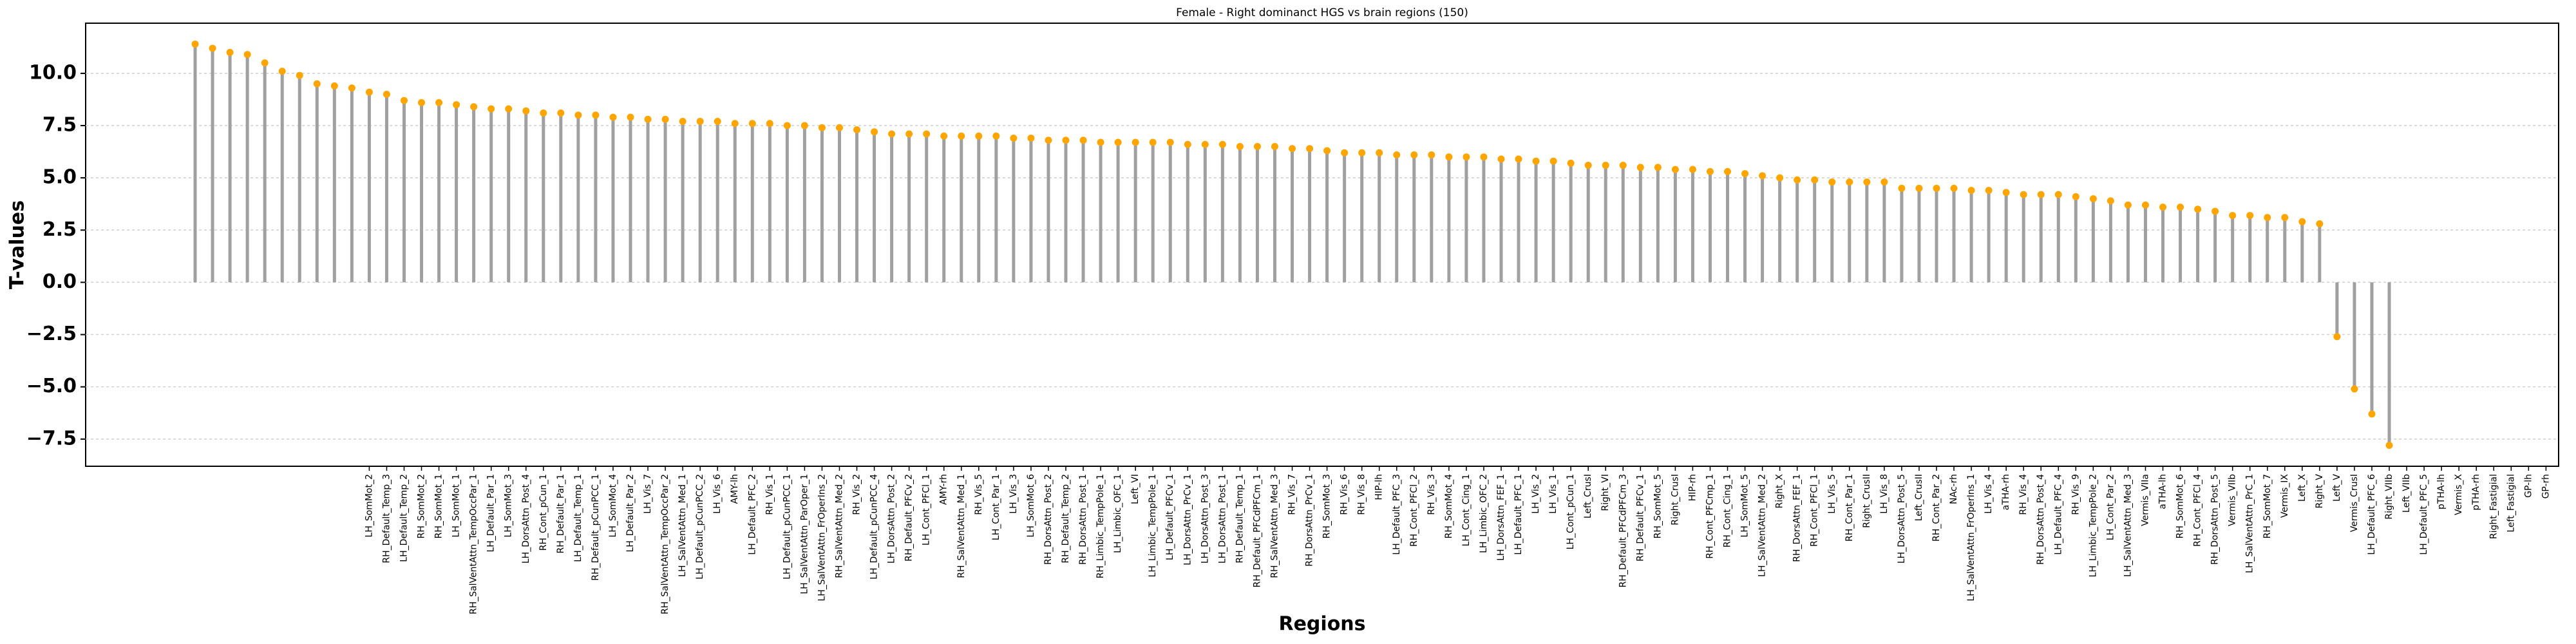 The image size is (2576, 644). I want to click on y-tick-label: 0.0, so click(60, 281).